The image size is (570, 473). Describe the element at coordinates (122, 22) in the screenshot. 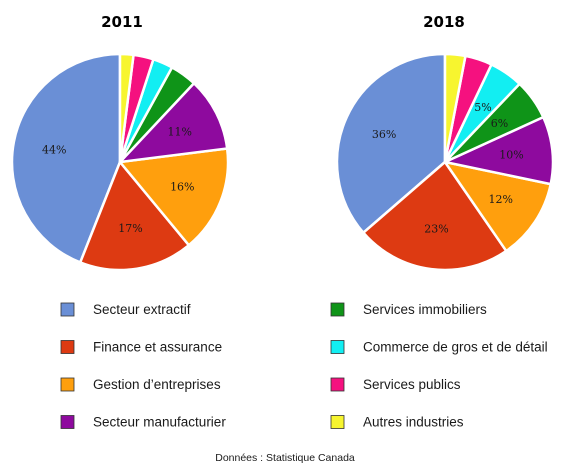

I see `pie-title: 2011` at that location.